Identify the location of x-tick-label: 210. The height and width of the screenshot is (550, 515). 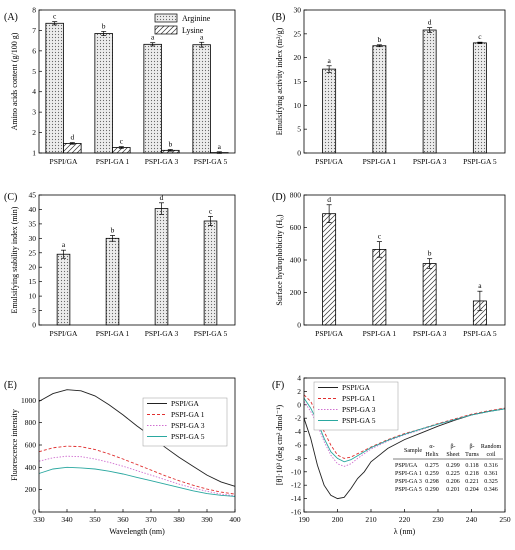
(371, 519).